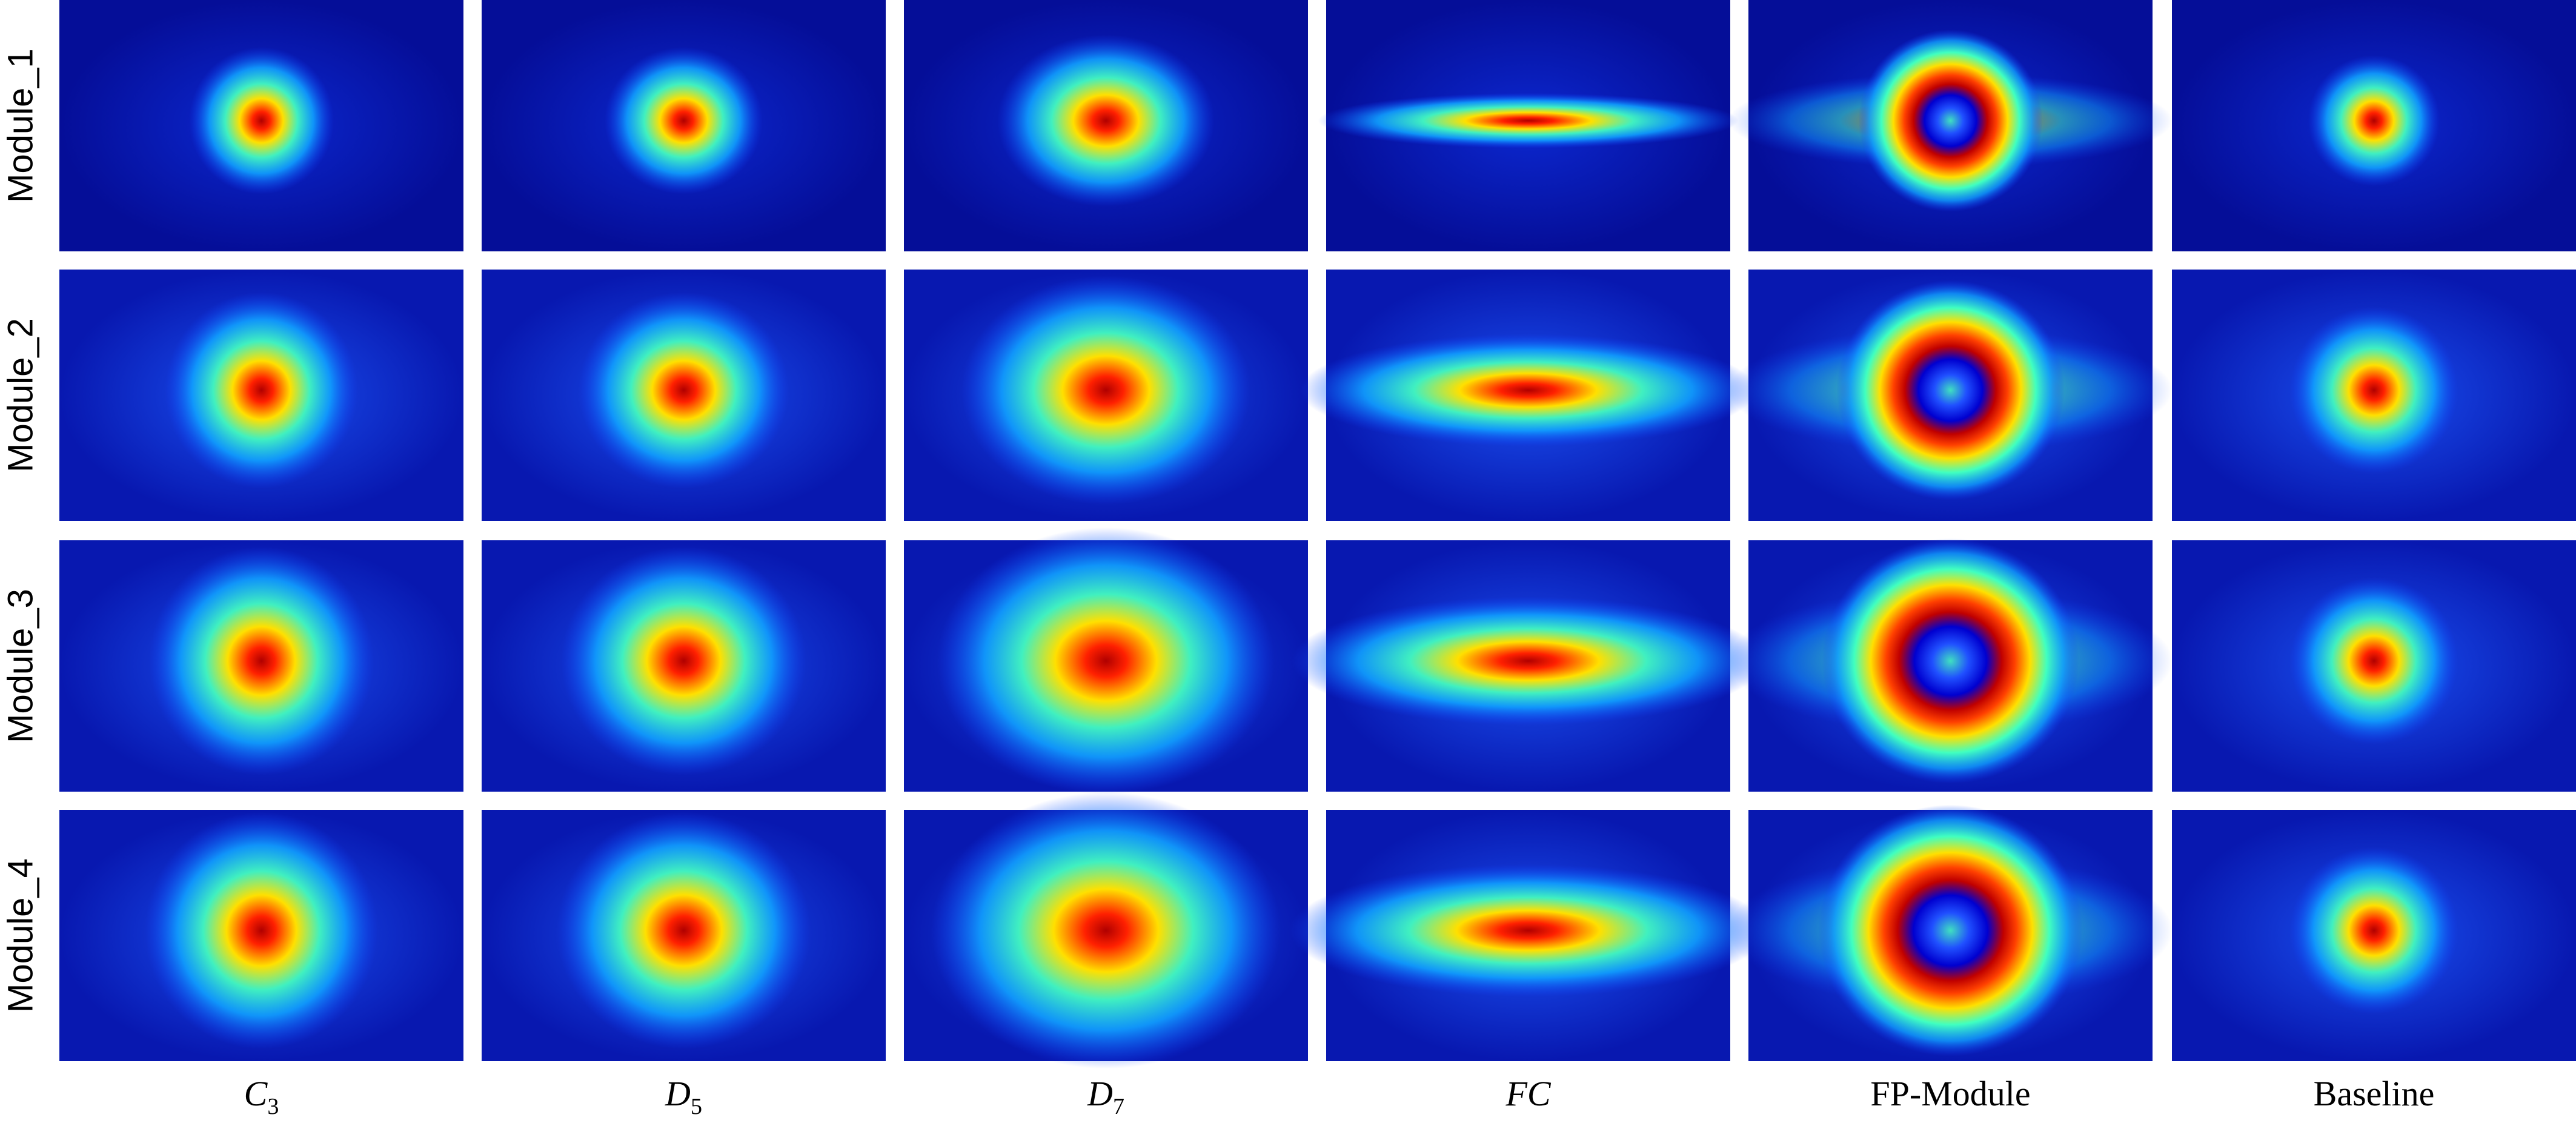 The image size is (2576, 1126). I want to click on column-label: FC, so click(1528, 1093).